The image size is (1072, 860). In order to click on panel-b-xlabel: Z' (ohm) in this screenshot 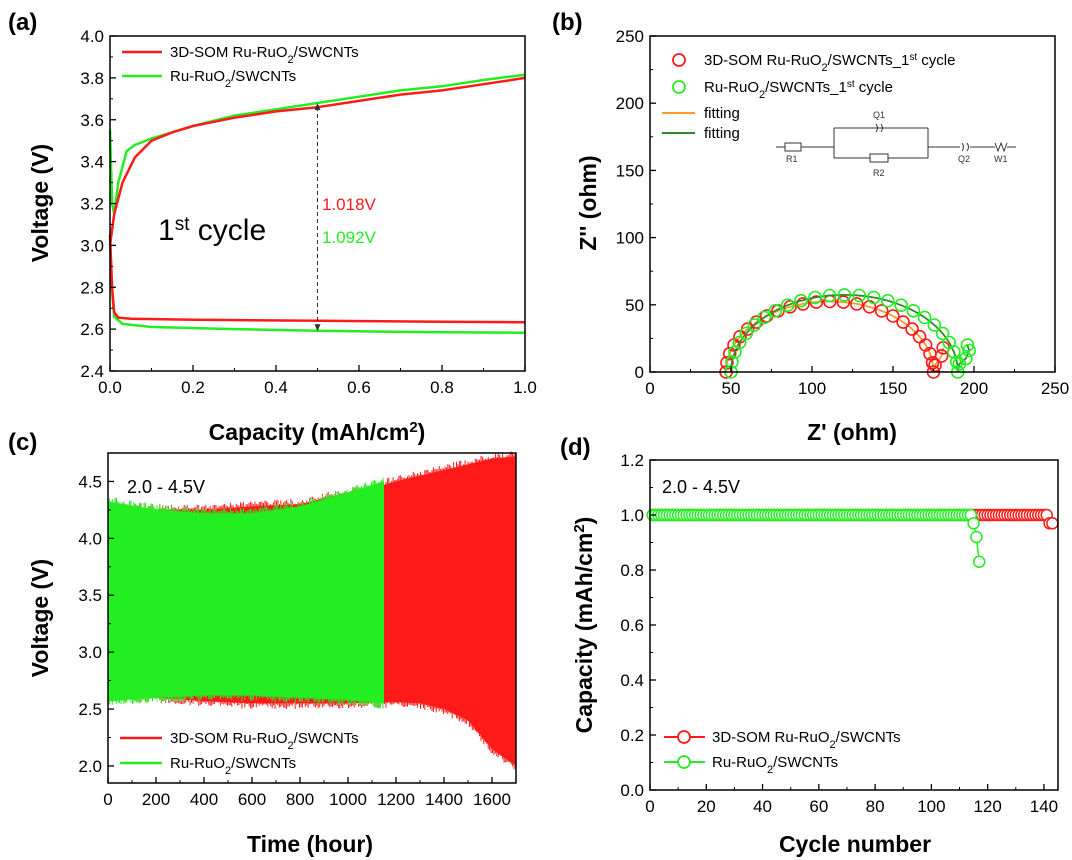, I will do `click(852, 432)`.